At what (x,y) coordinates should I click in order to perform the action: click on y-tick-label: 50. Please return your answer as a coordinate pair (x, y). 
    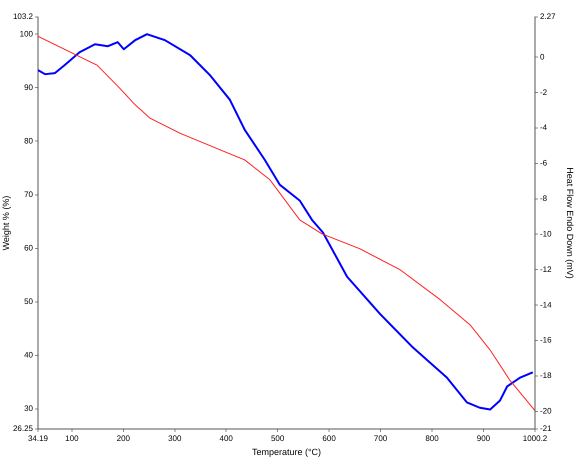
    Looking at the image, I should click on (29, 301).